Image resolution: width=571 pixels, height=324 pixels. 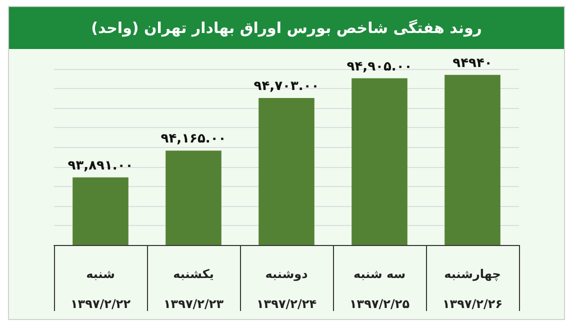 I want to click on category-label: شنبه ۱۳۹۷/۲/۲۲, so click(x=100, y=289).